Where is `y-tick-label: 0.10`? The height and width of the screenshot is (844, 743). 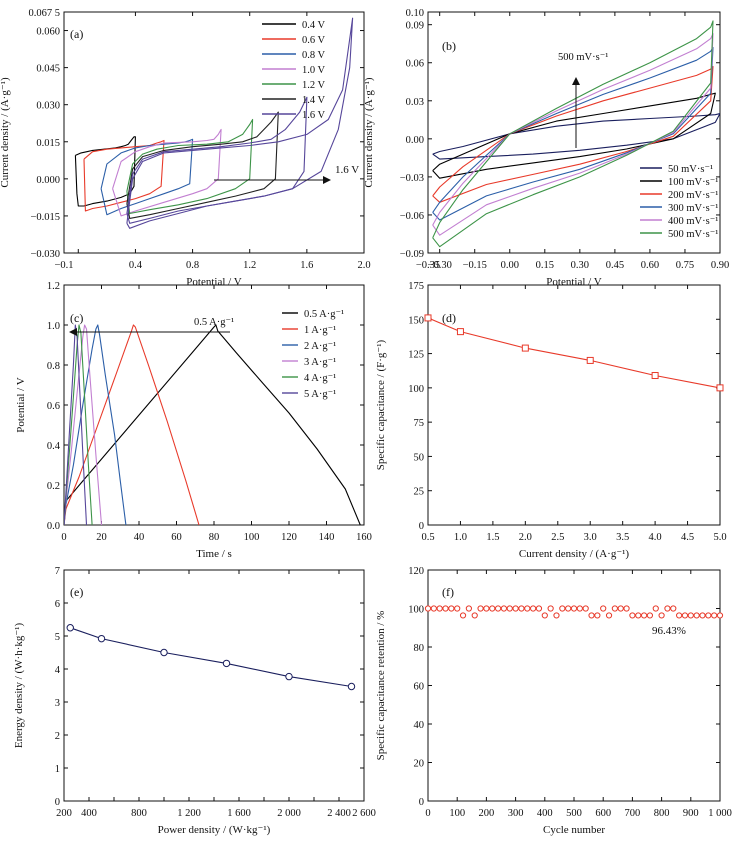 y-tick-label: 0.10 is located at coordinates (415, 13).